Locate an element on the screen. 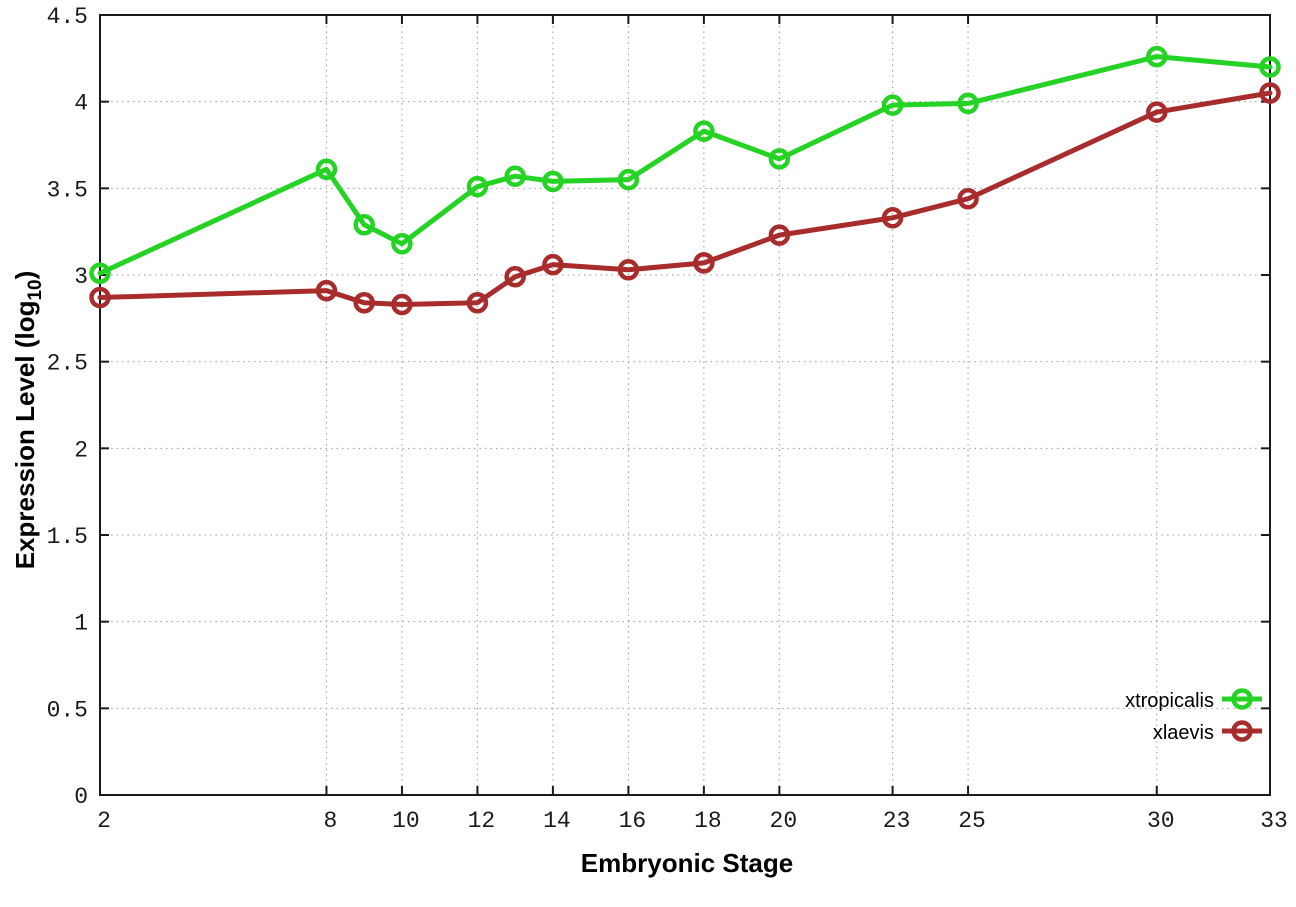 The image size is (1296, 907). x-tick-label: 23 is located at coordinates (897, 821).